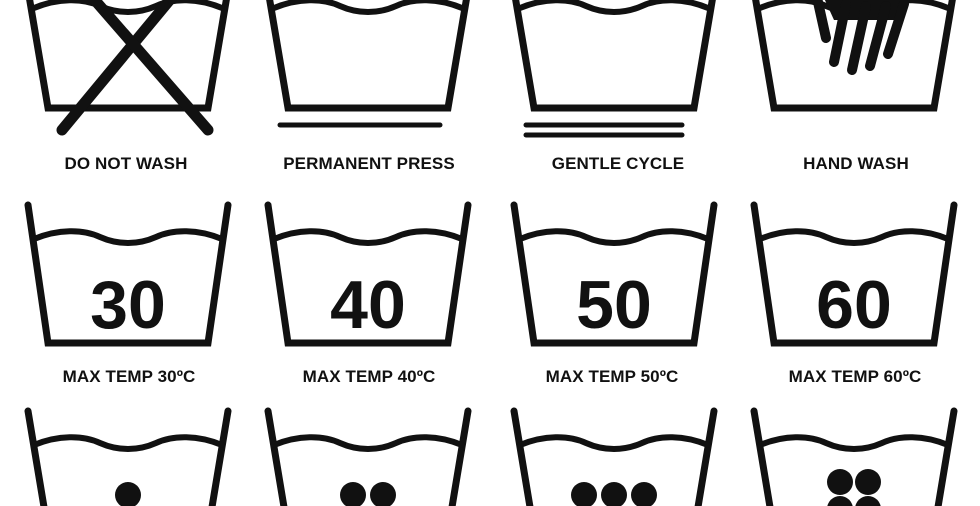 The height and width of the screenshot is (506, 980). Describe the element at coordinates (855, 376) in the screenshot. I see `label-max-temp-60: MAX TEMP 60ºC` at that location.